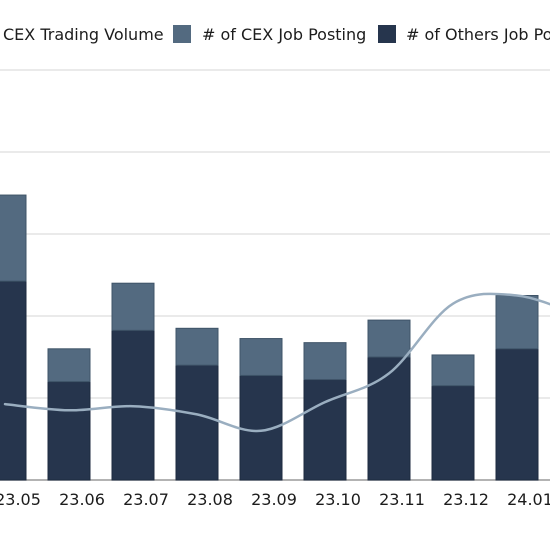  What do you see at coordinates (82, 499) in the screenshot?
I see `x-tick-label-23.06: 23.06` at bounding box center [82, 499].